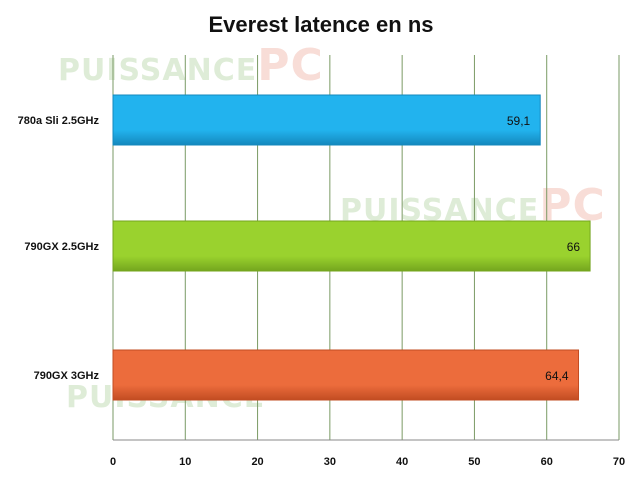  I want to click on bar-value-label: 64,4, so click(557, 376).